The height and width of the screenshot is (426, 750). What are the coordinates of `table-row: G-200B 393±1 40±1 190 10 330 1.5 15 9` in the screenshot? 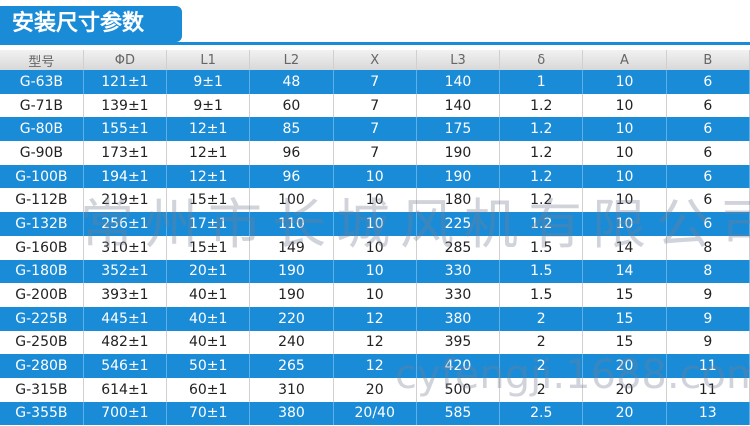 It's located at (375, 295).